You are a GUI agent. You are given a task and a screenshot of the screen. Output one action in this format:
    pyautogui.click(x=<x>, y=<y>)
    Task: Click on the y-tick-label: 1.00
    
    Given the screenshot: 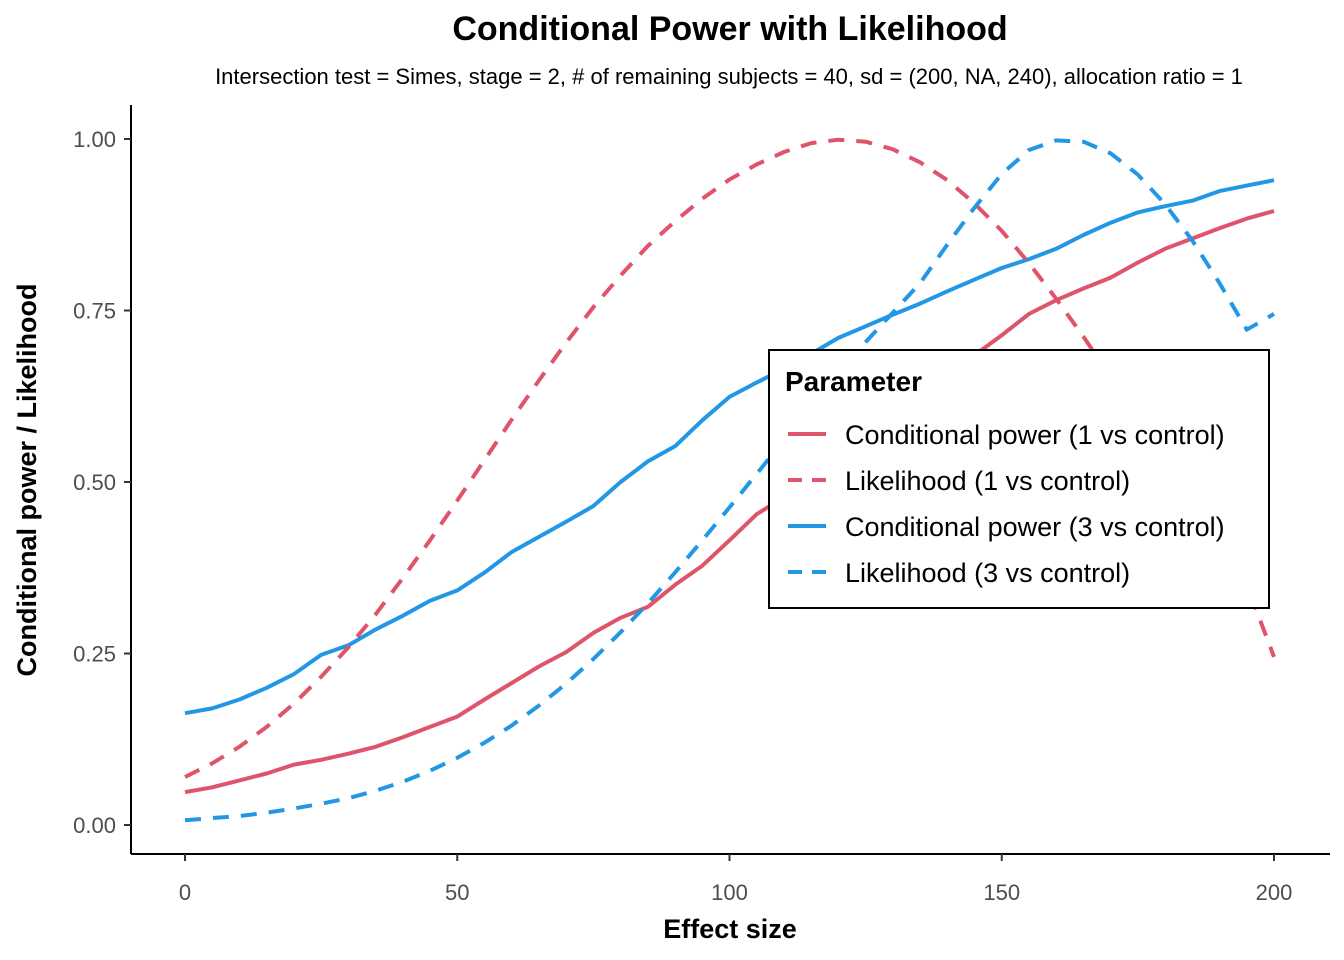 What is the action you would take?
    pyautogui.click(x=94, y=139)
    